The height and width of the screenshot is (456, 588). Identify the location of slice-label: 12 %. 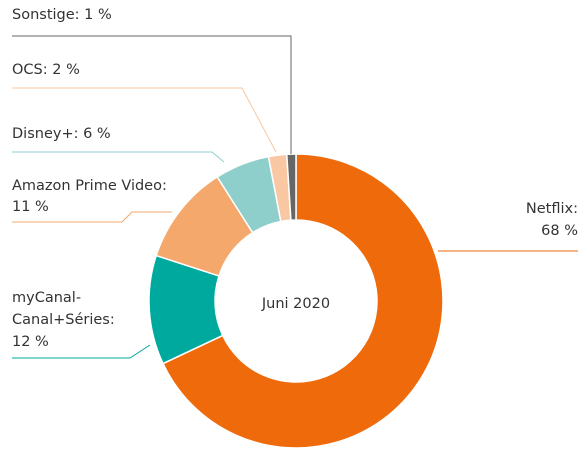
(30, 342).